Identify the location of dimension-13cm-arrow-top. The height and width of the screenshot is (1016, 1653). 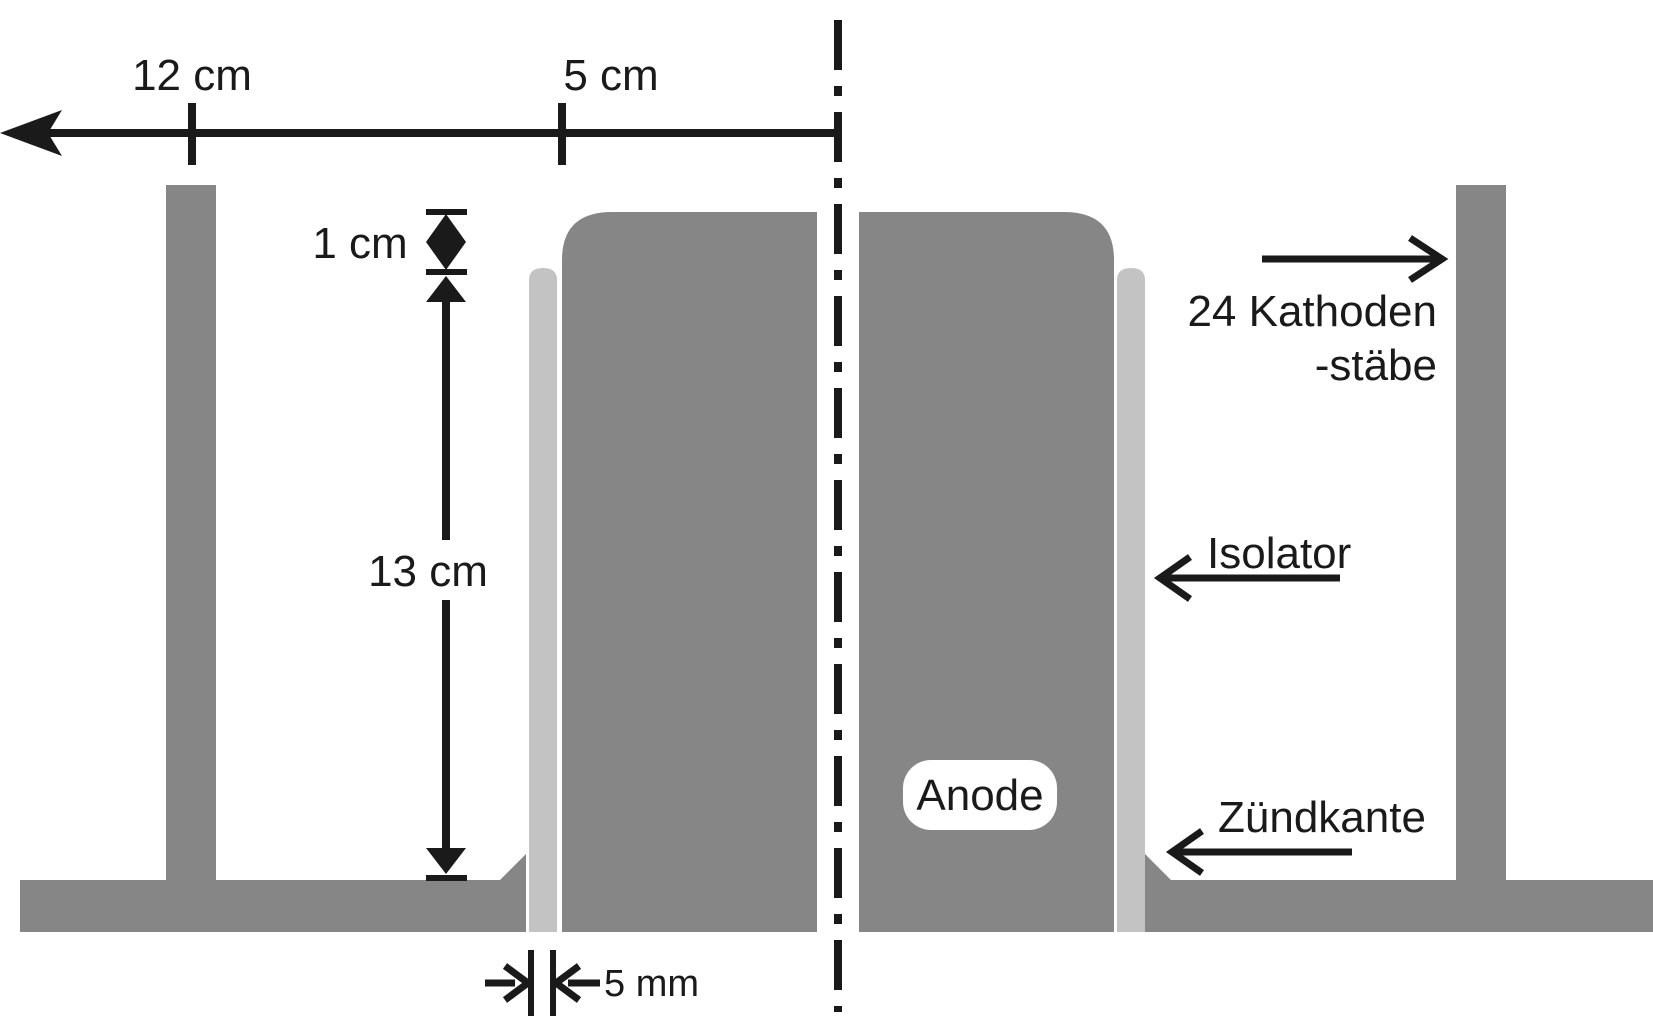
(446, 289).